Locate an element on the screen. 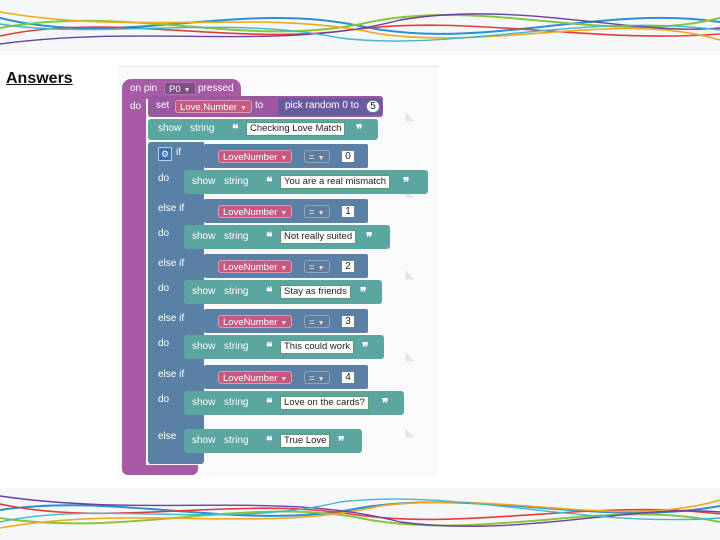  pick-random-label: pick random 0 to is located at coordinates (322, 105).